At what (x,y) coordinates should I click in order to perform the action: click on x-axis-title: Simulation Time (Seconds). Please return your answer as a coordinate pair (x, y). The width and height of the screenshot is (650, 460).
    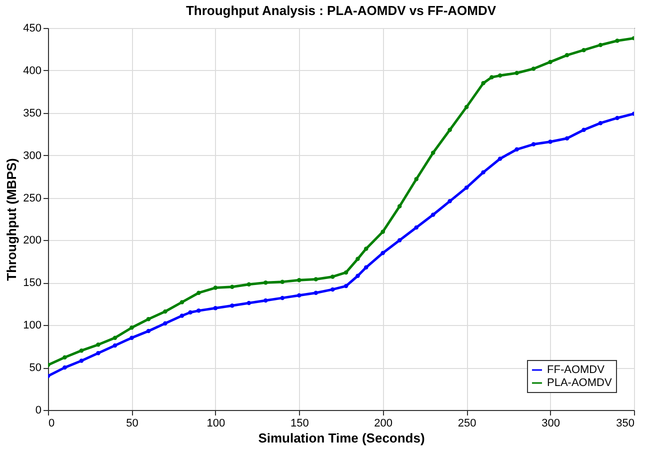
    Looking at the image, I should click on (341, 438).